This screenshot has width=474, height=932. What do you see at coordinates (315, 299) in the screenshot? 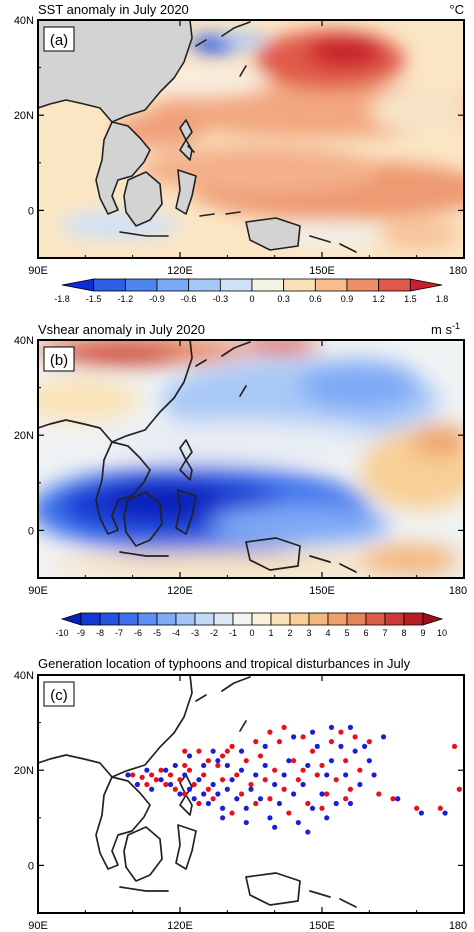
I see `panel-a-colorbar-label: 0.6` at bounding box center [315, 299].